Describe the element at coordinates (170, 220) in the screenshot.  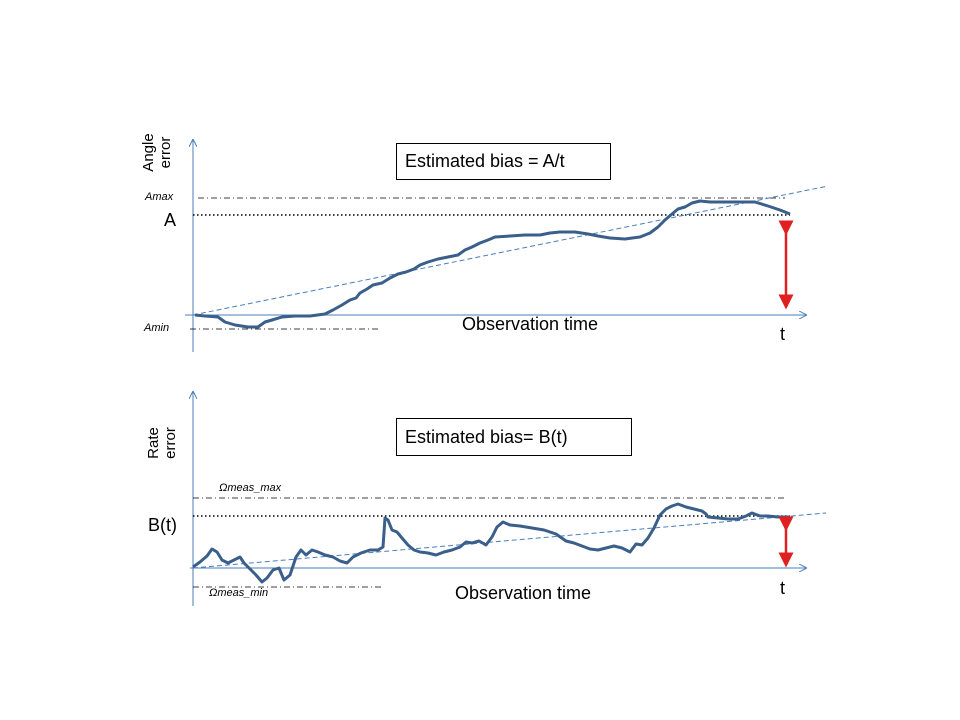
I see `top-a-label: A` at that location.